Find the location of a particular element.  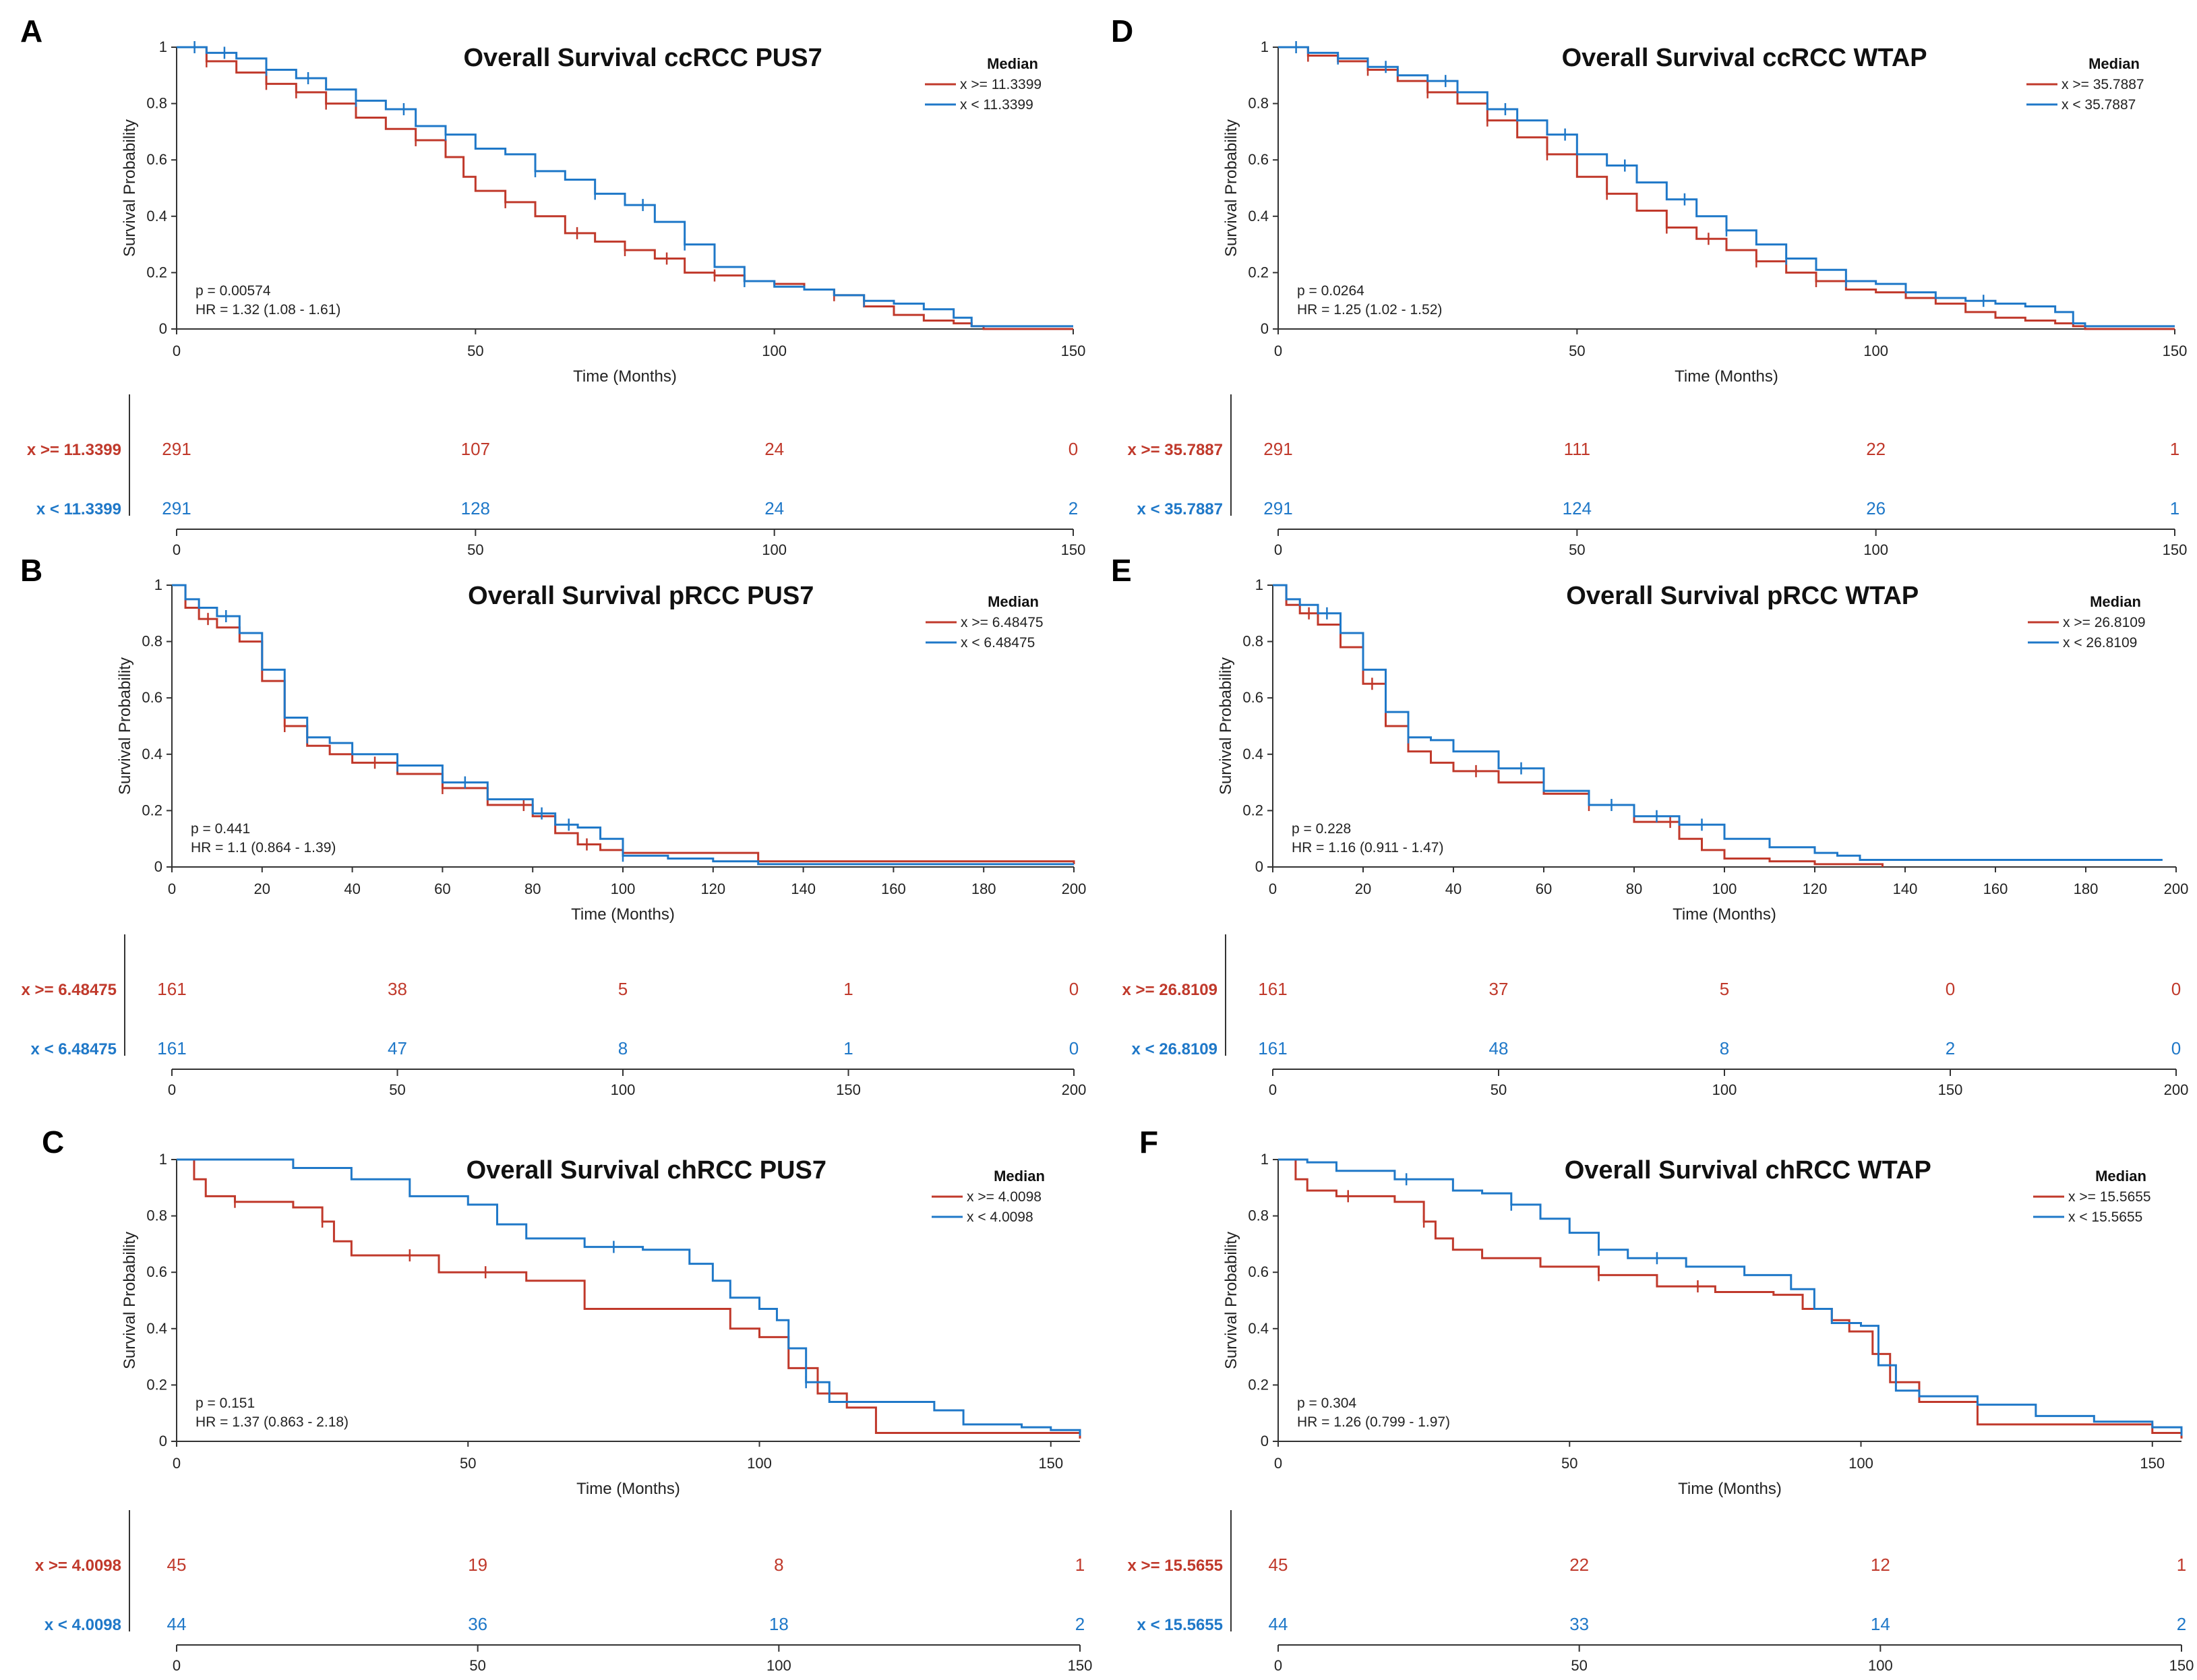

y-tick-label: 0 is located at coordinates (1265, 1441).